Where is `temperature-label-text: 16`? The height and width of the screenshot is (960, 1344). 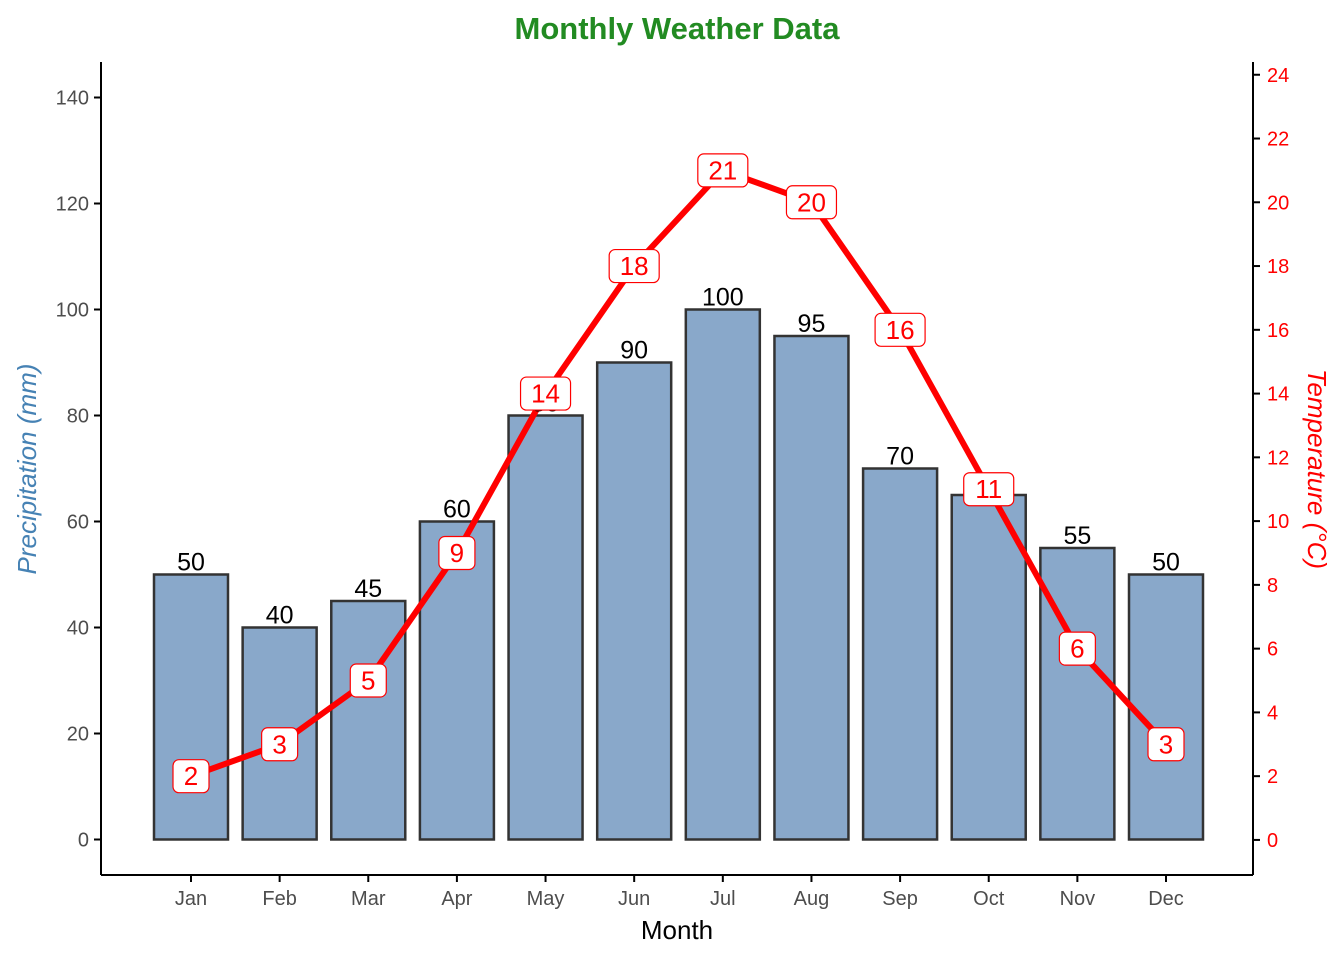
temperature-label-text: 16 is located at coordinates (900, 330).